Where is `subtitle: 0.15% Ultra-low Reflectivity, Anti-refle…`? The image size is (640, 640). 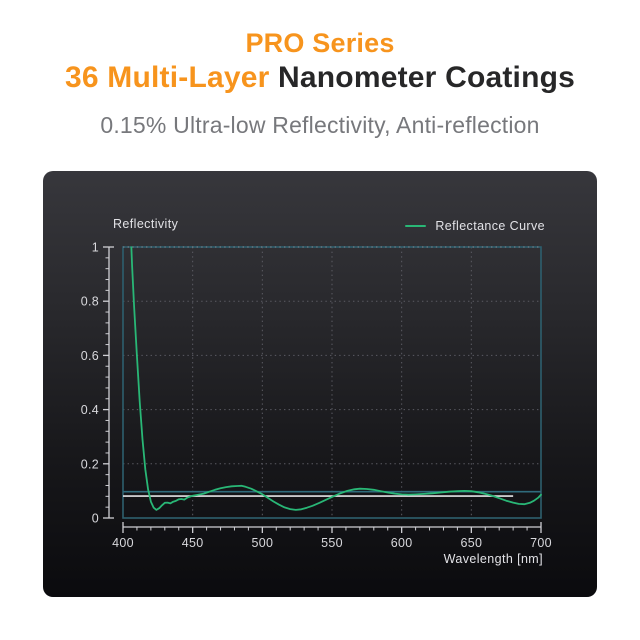
subtitle: 0.15% Ultra-low Reflectivity, Anti-refle… is located at coordinates (320, 124).